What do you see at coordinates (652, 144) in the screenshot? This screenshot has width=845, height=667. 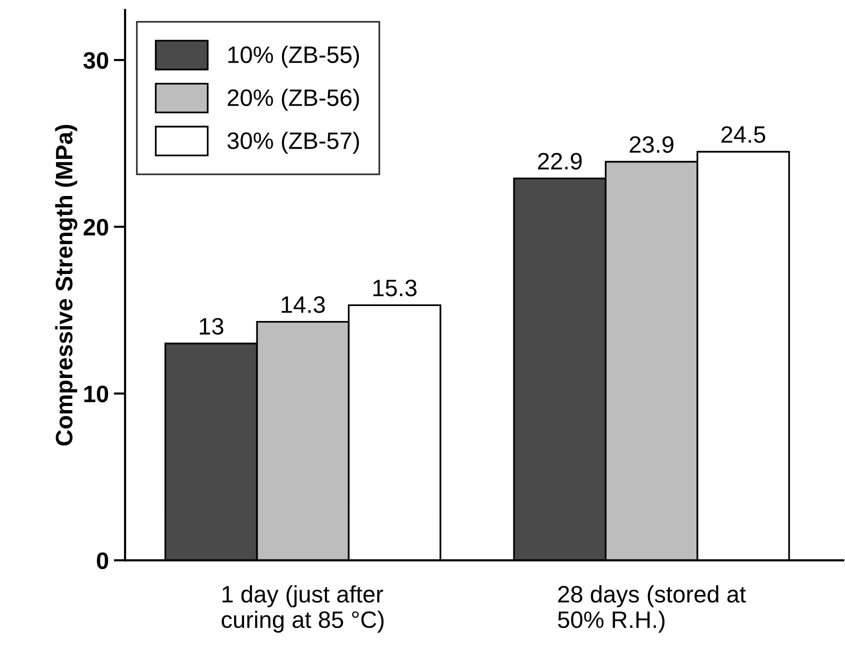 I see `data-label: 23.9` at bounding box center [652, 144].